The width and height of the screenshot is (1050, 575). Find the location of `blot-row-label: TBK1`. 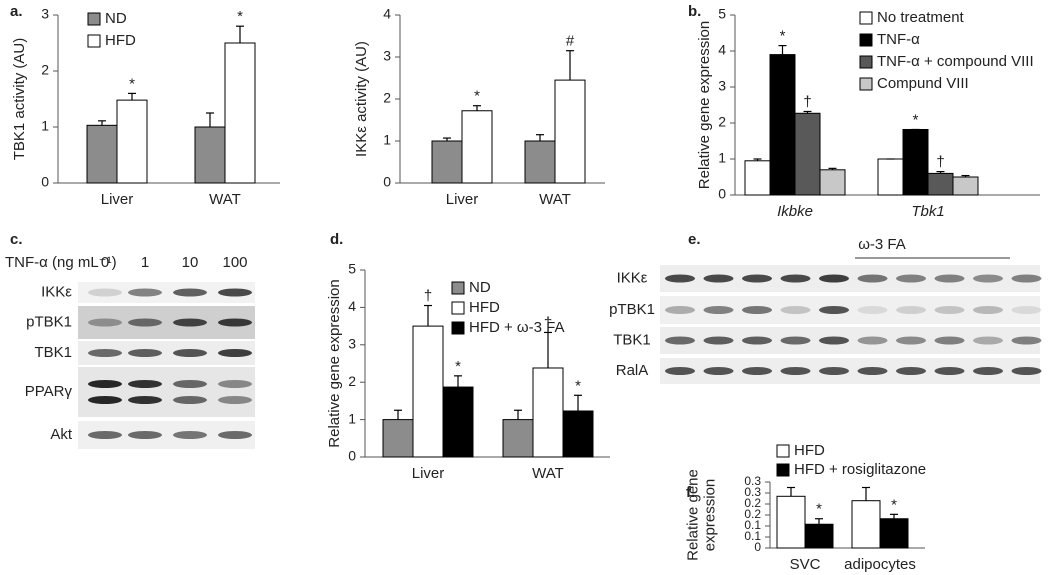

blot-row-label: TBK1 is located at coordinates (632, 339).